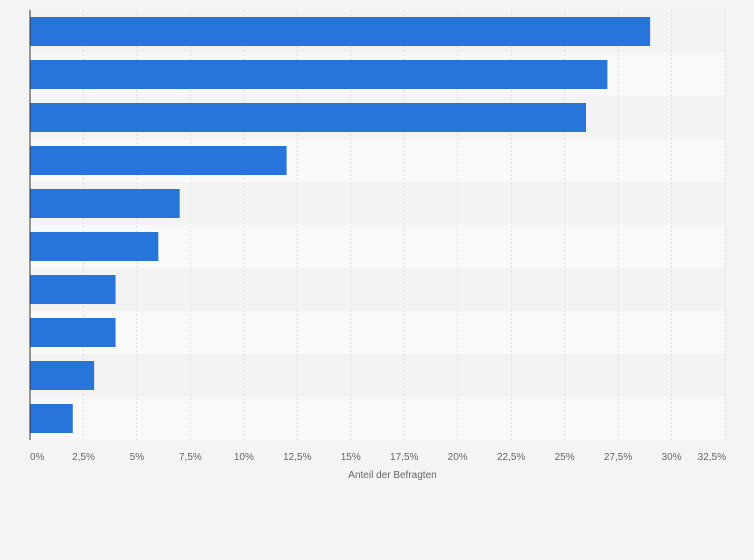 The height and width of the screenshot is (560, 754). What do you see at coordinates (618, 457) in the screenshot?
I see `x-tick-label: 27,5%` at bounding box center [618, 457].